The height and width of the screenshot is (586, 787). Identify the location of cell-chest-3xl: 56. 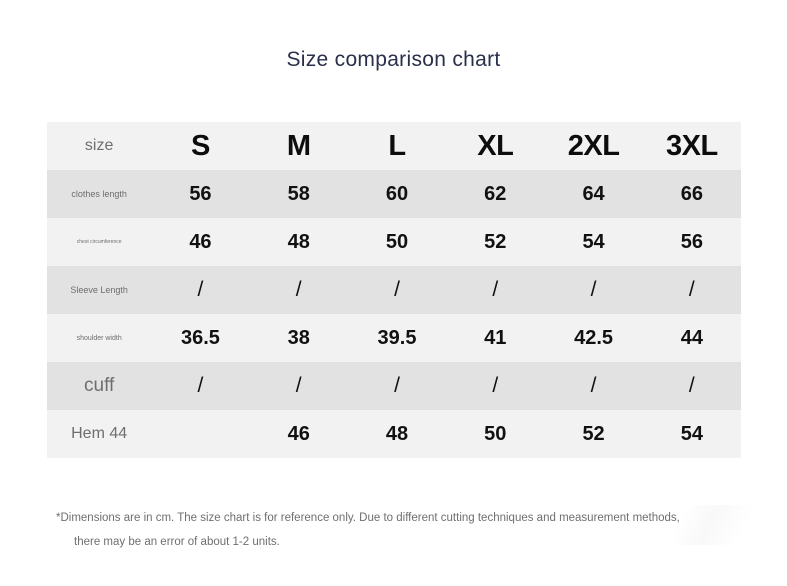
(691, 241).